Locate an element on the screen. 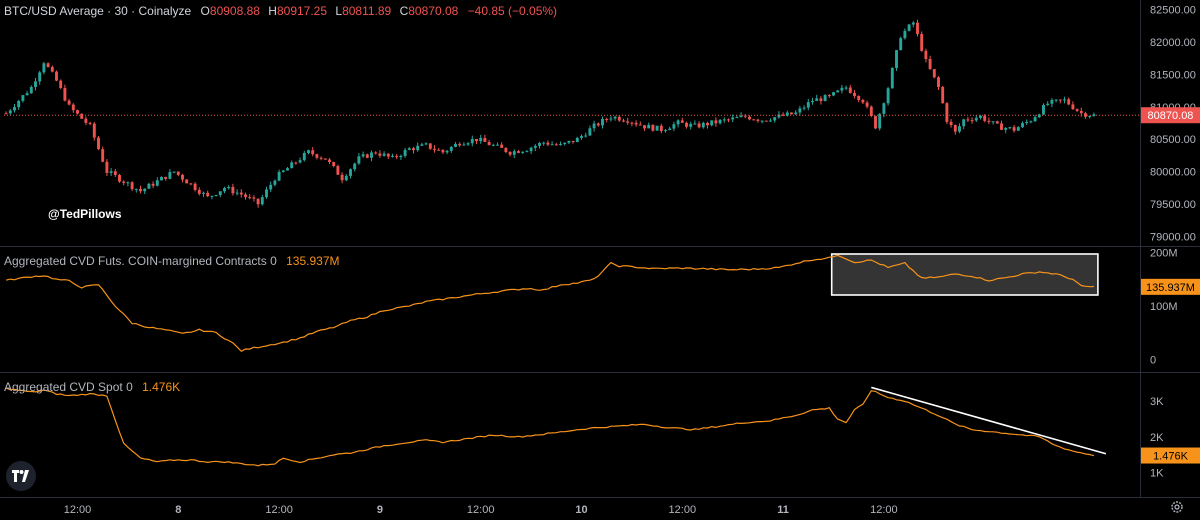 This screenshot has height=520, width=1200. cvd-spot-title: Aggregated CVD Spot 0 is located at coordinates (68, 387).